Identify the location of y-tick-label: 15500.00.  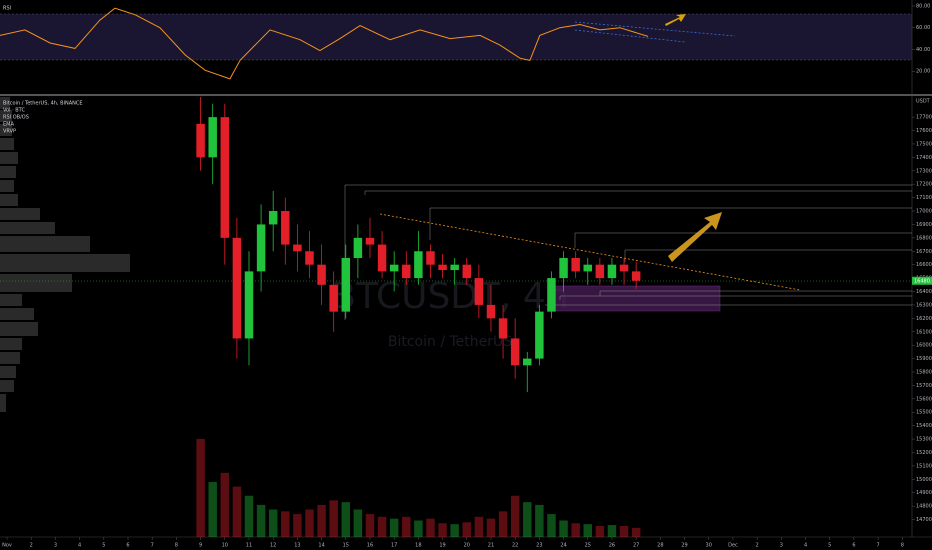
(924, 413).